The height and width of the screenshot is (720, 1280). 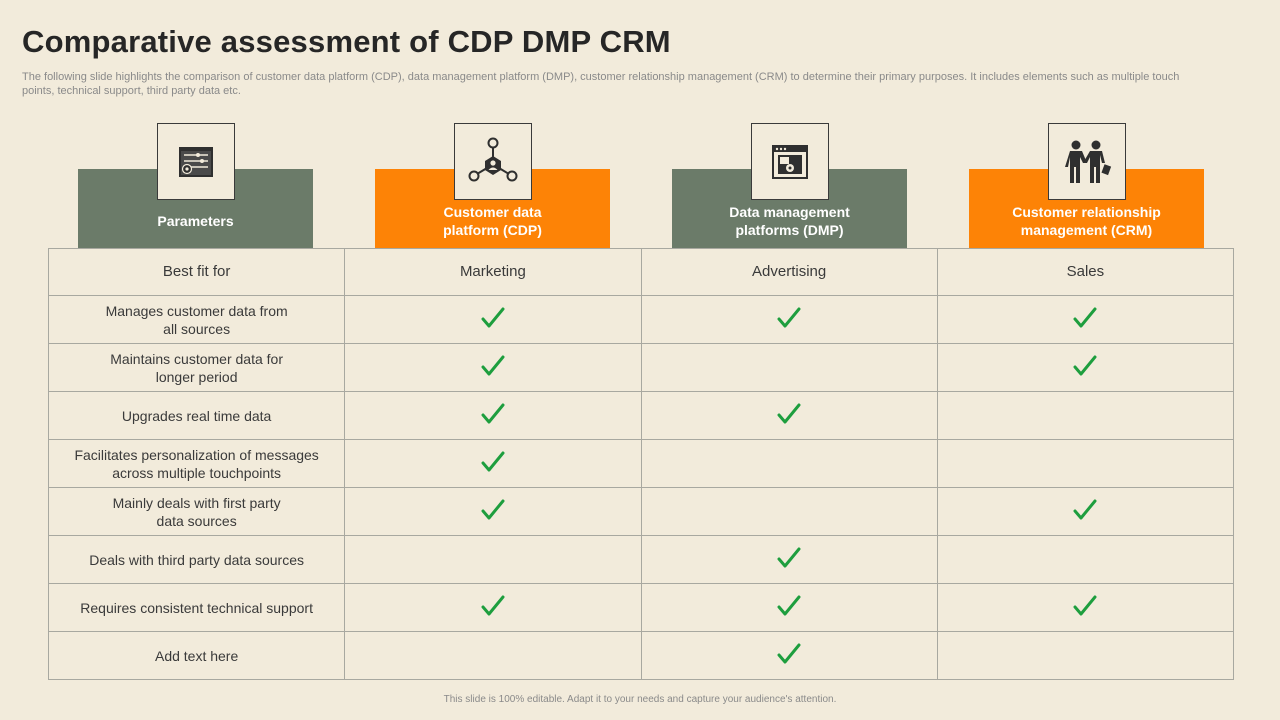 I want to click on column-header-label: Customer data platform (CDP), so click(x=492, y=221).